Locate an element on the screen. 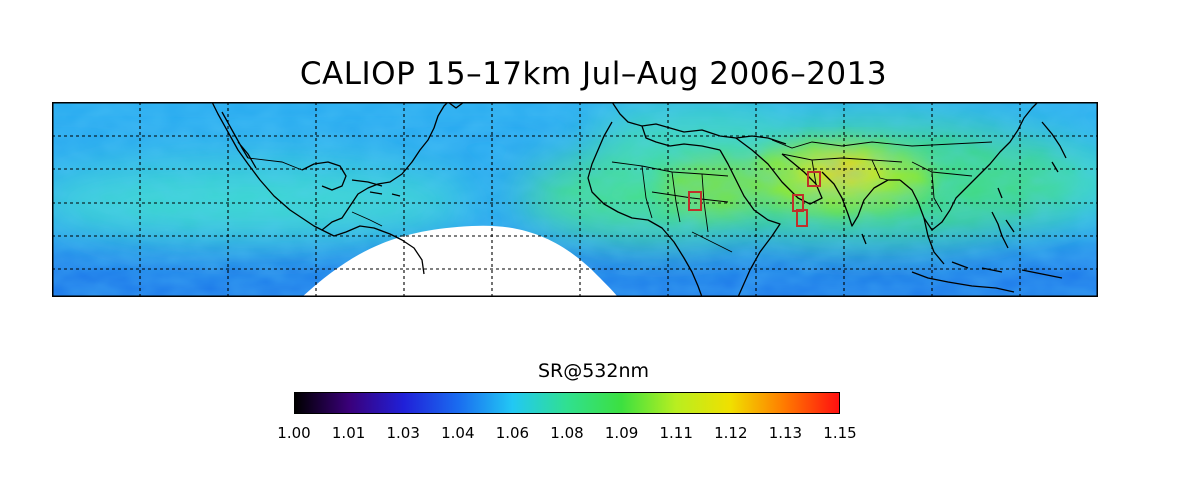  colorbar-tick-label: 1.11 is located at coordinates (676, 433).